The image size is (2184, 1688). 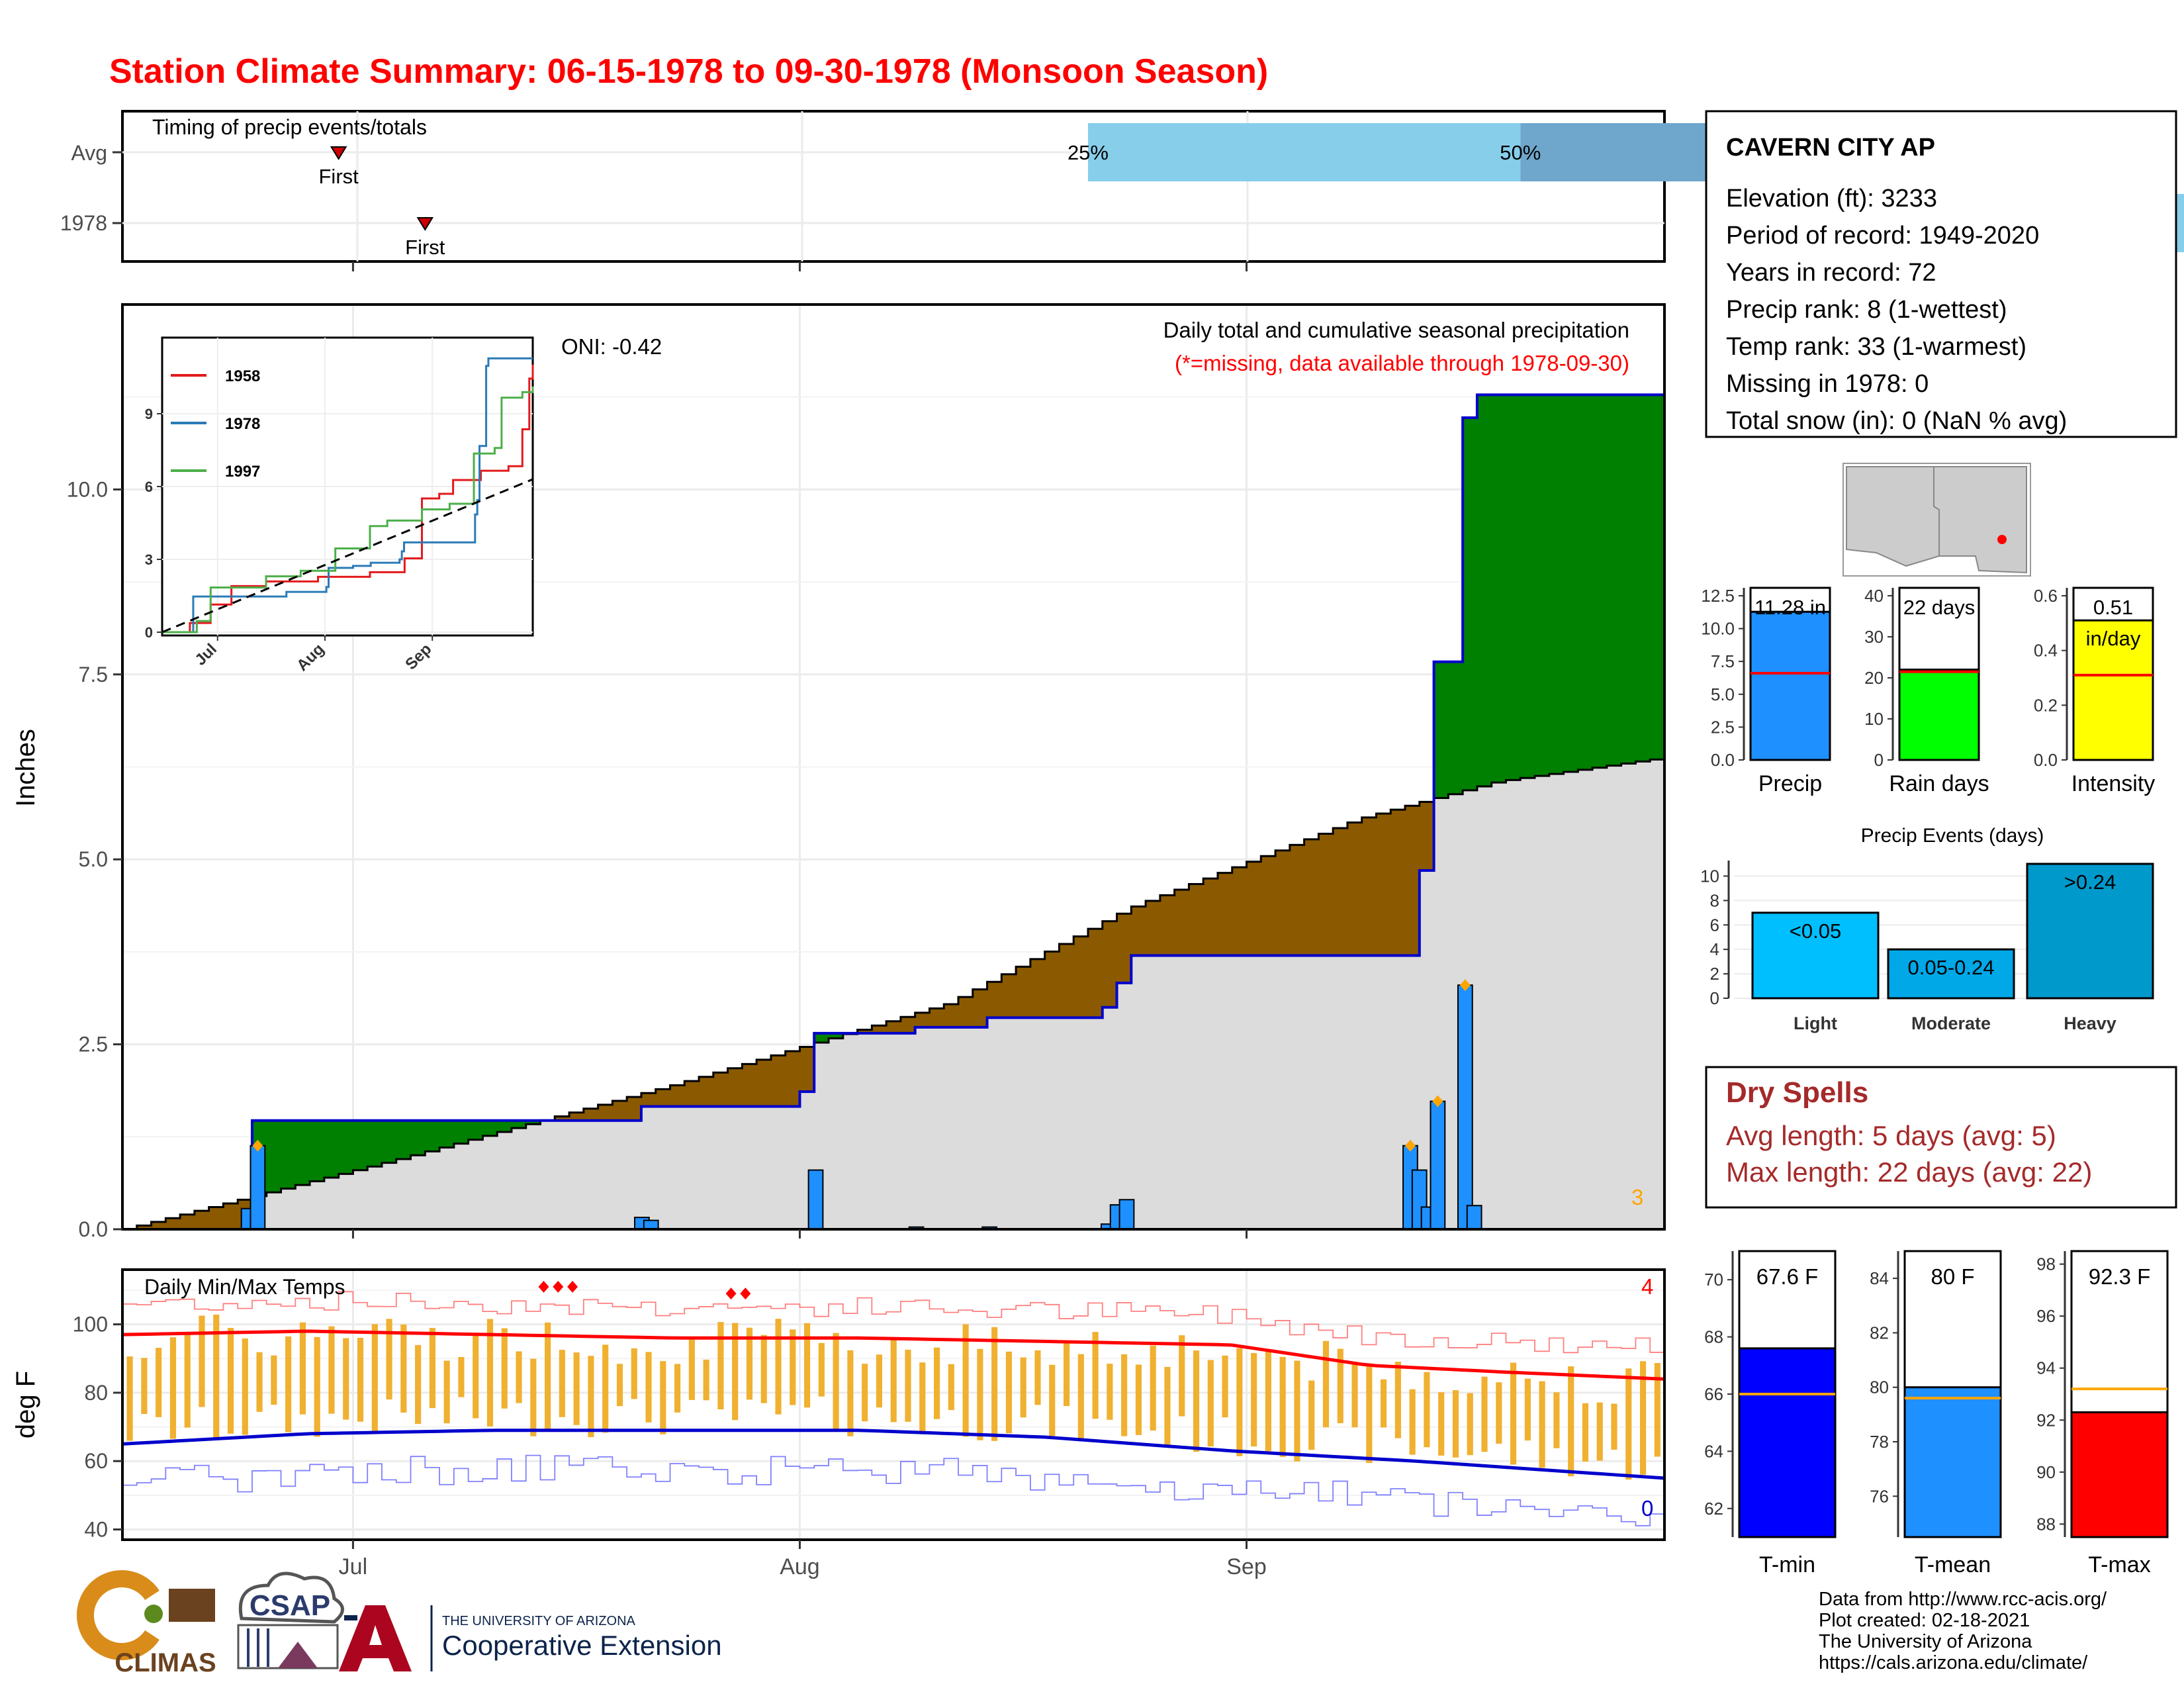 I want to click on precip-ytick-1: 2.5, so click(x=93, y=1044).